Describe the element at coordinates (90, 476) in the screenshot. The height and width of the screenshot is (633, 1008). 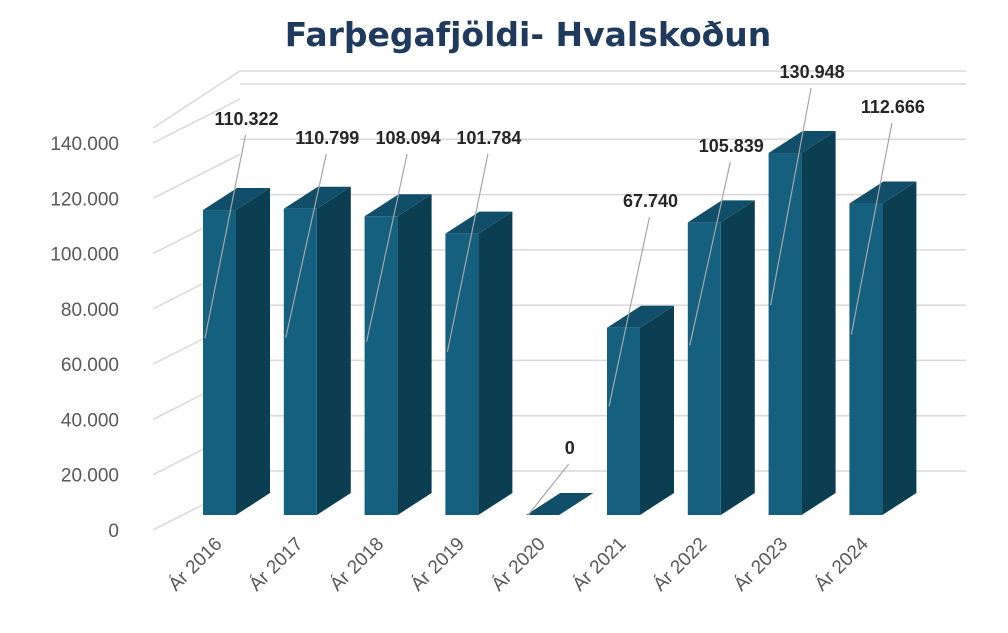
I see `y-tick-label: 20.000` at that location.